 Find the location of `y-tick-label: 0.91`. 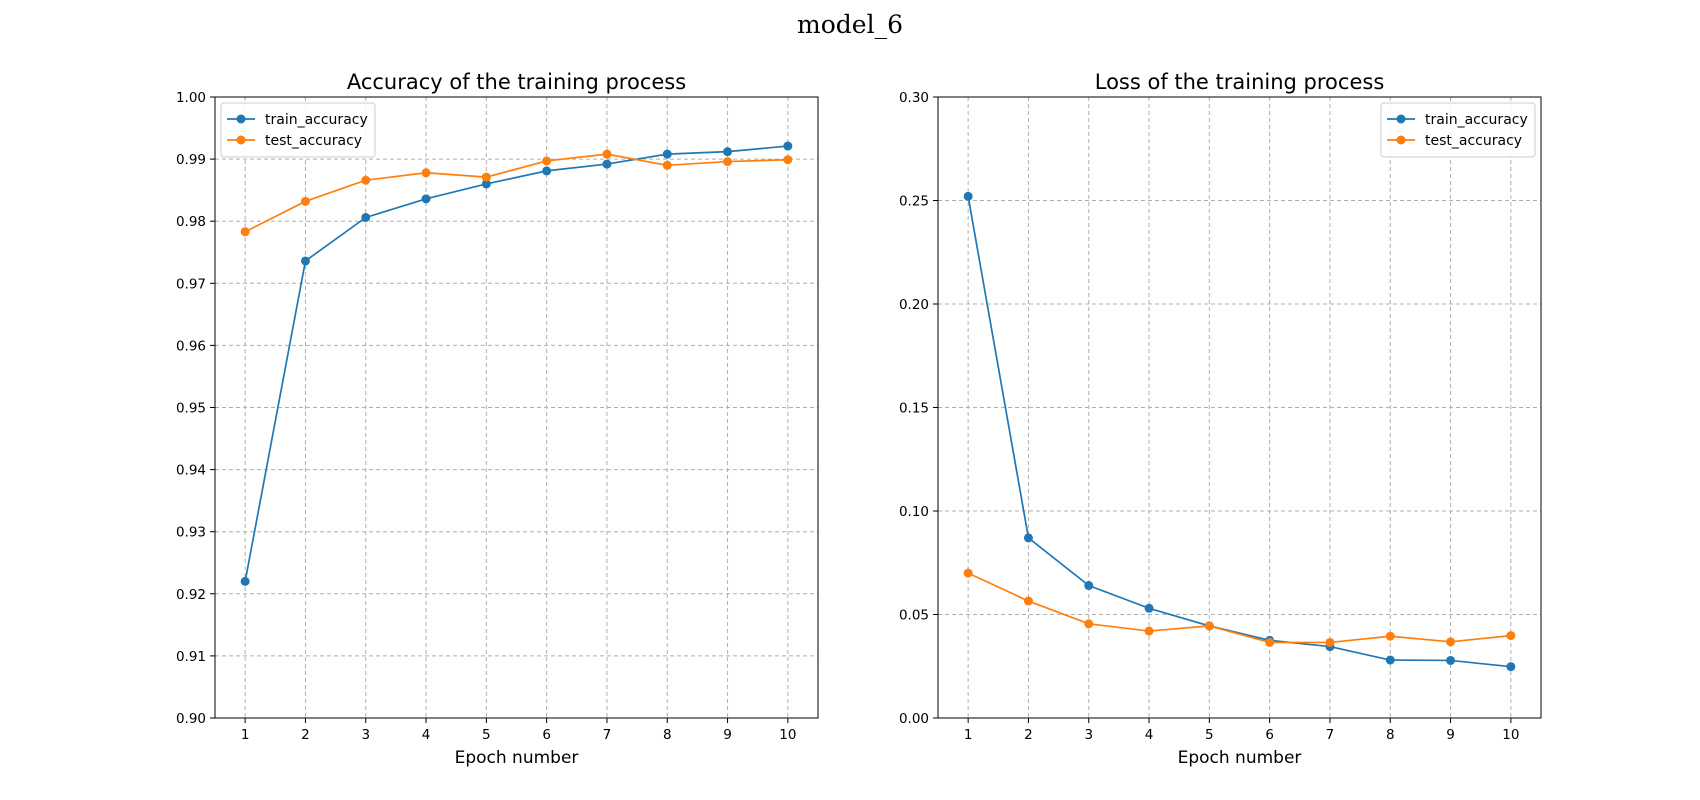

y-tick-label: 0.91 is located at coordinates (191, 657).